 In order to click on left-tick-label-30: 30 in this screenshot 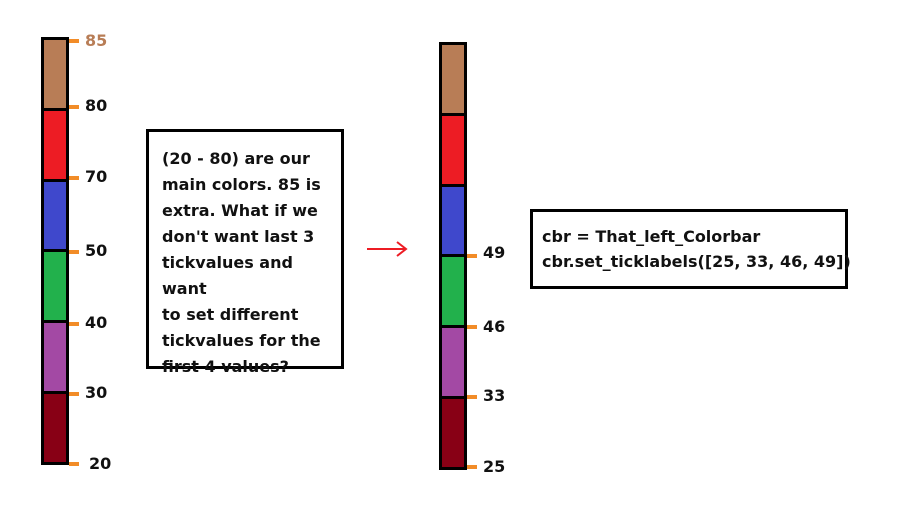, I will do `click(96, 392)`.